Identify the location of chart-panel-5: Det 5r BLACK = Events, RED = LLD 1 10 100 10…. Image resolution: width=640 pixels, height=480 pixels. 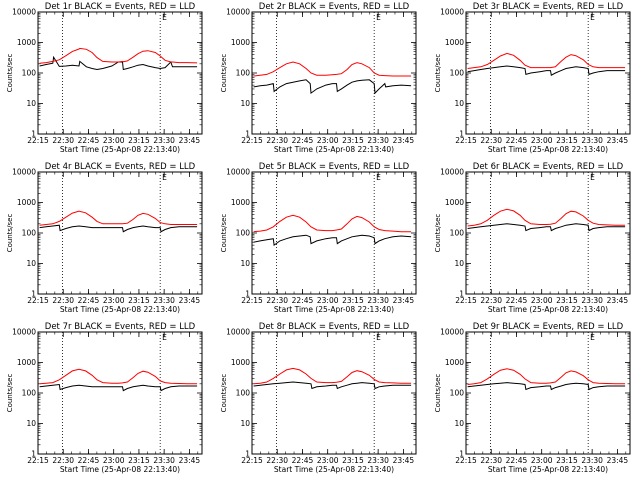
(318, 238).